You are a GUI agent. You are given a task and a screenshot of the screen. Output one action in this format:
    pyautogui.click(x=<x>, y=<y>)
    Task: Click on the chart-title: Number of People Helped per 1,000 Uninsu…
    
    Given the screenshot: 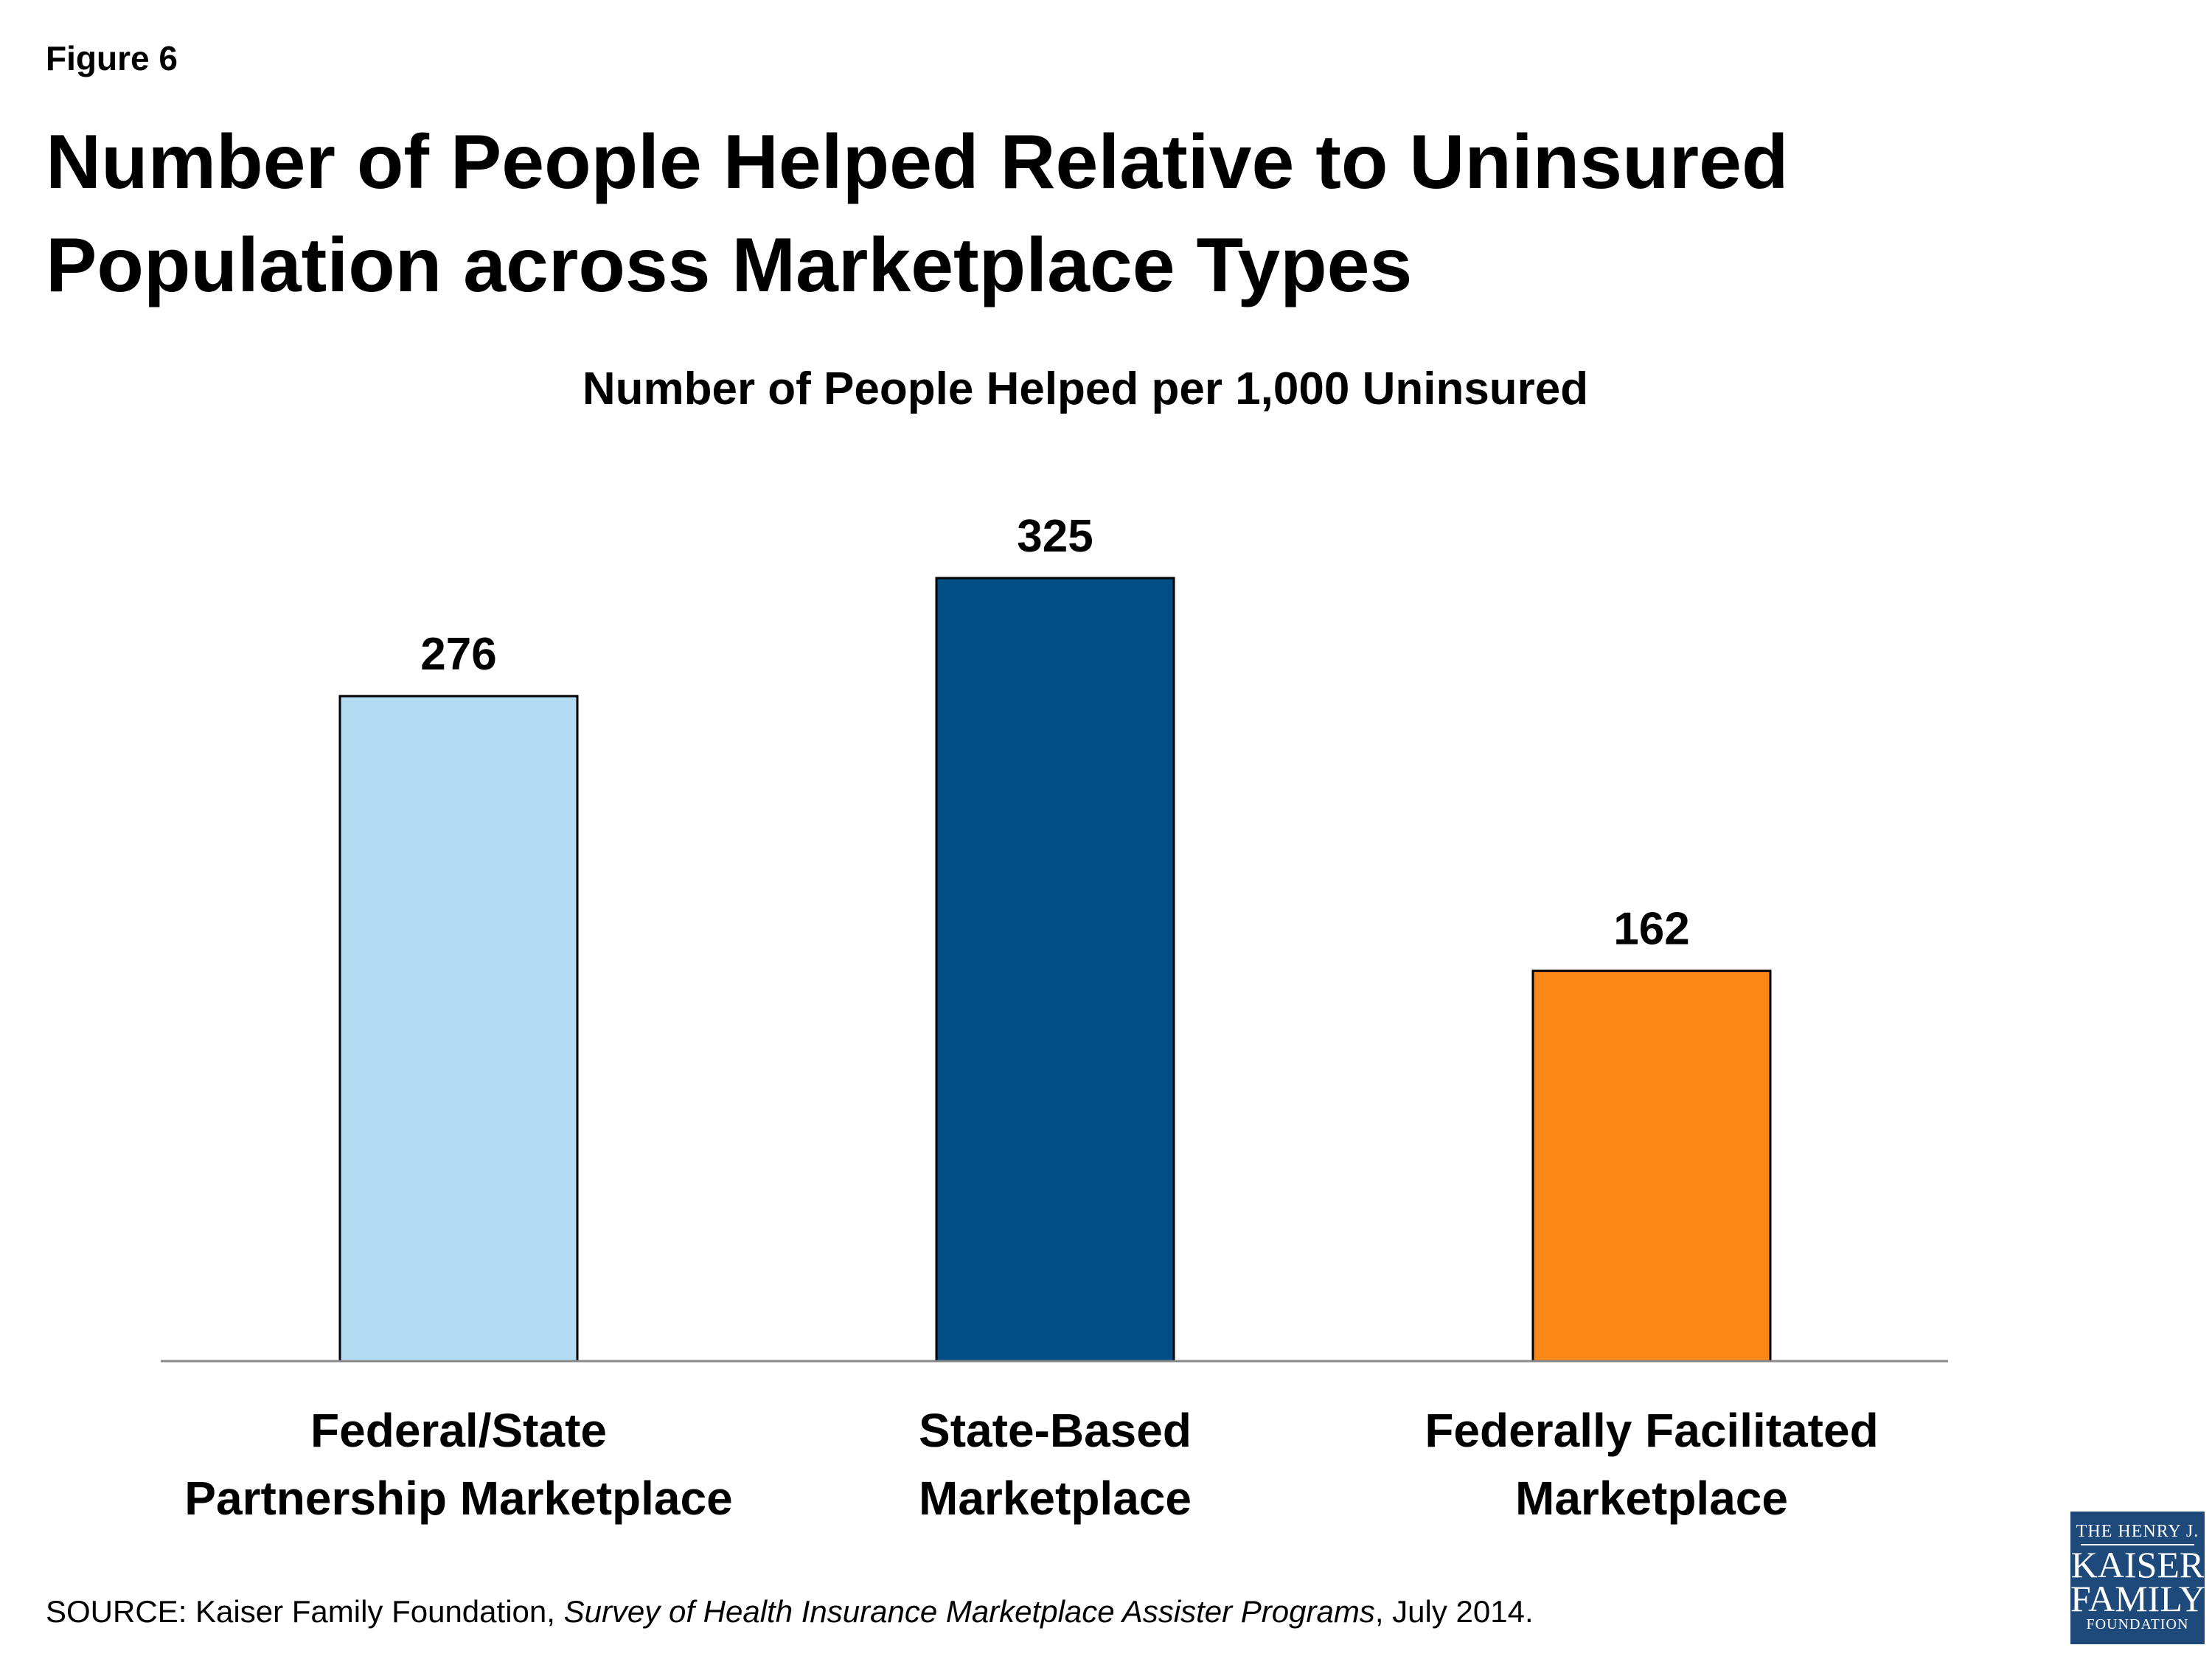 What is the action you would take?
    pyautogui.click(x=1085, y=389)
    